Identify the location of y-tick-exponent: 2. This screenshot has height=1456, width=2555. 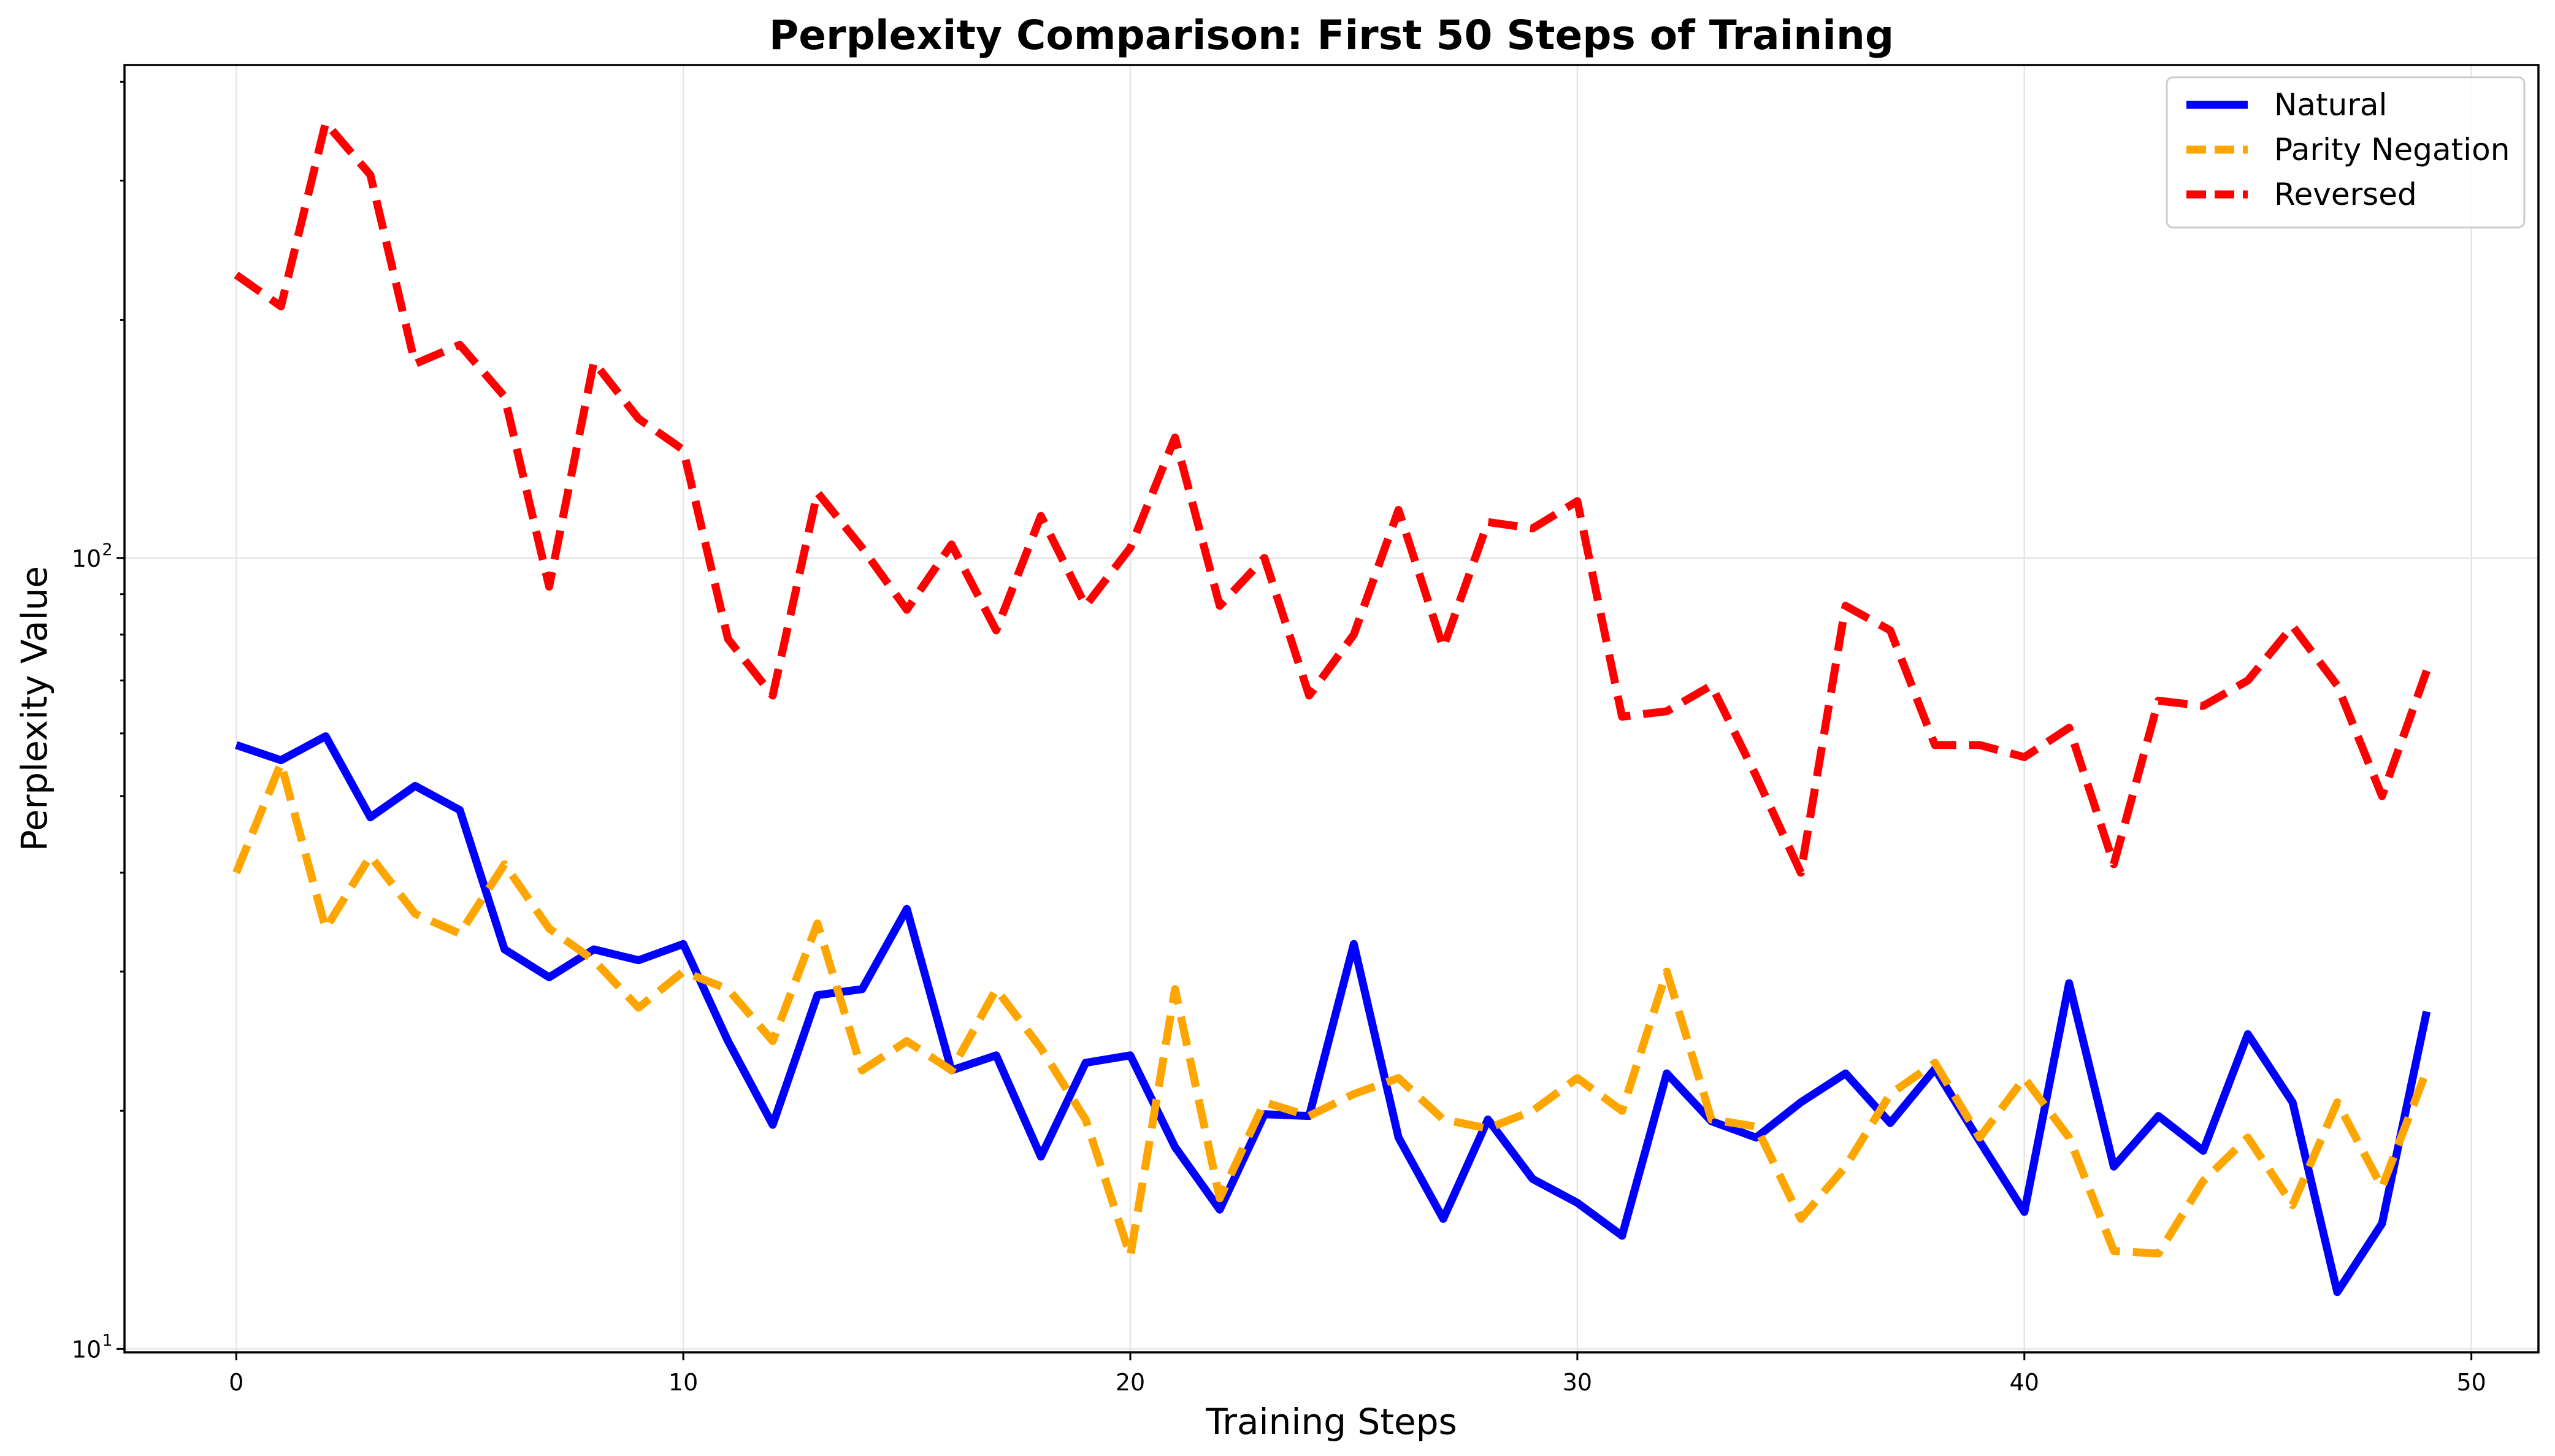
(107, 549).